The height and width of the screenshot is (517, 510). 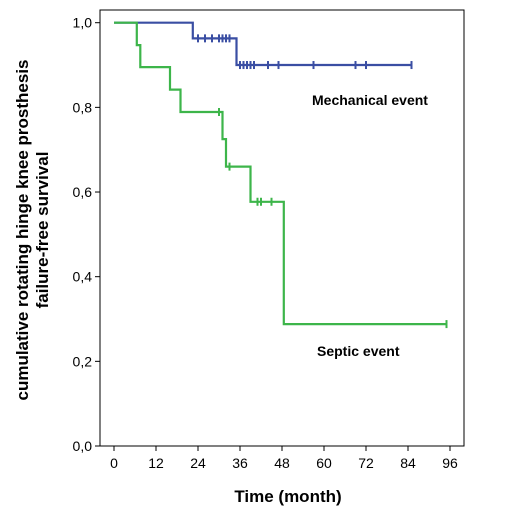 I want to click on y-tick-label: 0,4, so click(x=83, y=277).